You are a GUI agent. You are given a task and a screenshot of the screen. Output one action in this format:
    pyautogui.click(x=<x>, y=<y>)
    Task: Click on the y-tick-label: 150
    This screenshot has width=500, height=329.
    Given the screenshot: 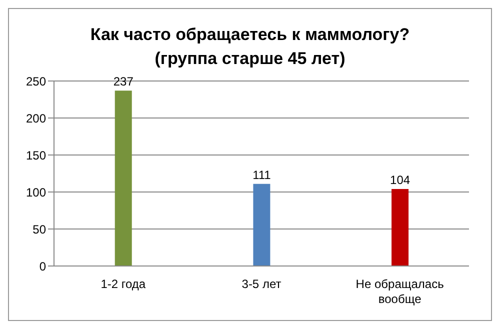 What is the action you would take?
    pyautogui.click(x=36, y=155)
    